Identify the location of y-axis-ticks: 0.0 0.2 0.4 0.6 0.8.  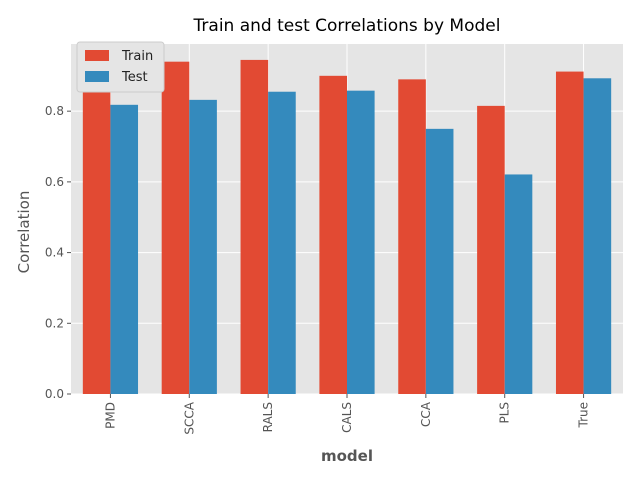
(58, 252).